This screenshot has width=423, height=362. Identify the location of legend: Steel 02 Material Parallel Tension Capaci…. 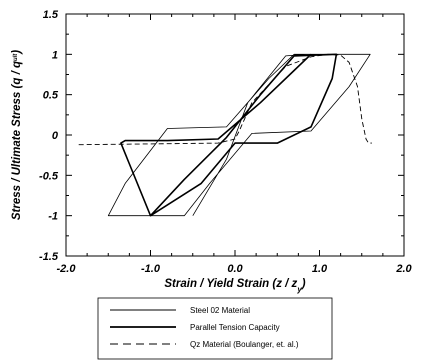
(215, 328).